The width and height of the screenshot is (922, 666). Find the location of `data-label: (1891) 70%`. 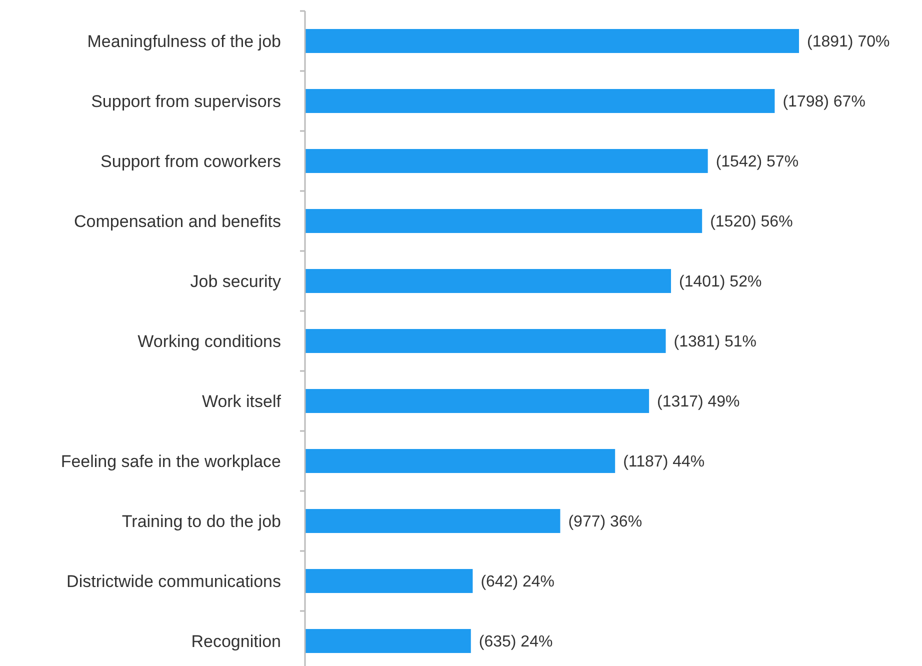

data-label: (1891) 70% is located at coordinates (848, 42).